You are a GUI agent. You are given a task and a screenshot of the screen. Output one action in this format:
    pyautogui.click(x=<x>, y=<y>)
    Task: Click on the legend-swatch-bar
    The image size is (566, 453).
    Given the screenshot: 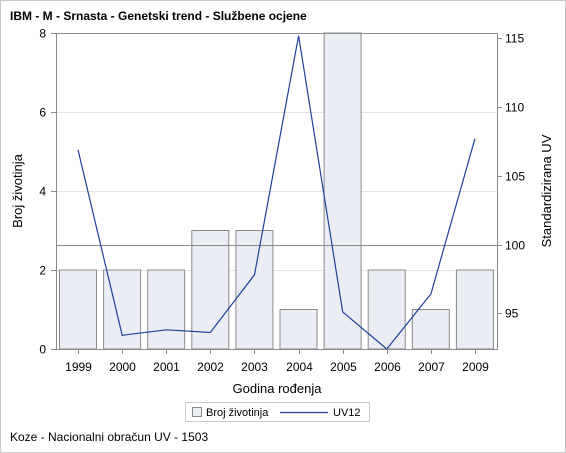 What is the action you would take?
    pyautogui.click(x=197, y=412)
    